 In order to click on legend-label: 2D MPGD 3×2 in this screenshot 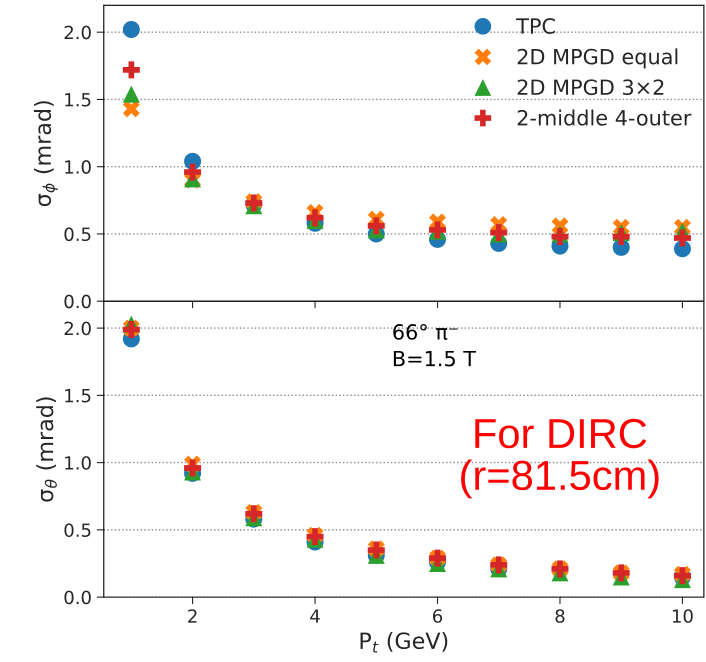, I will do `click(591, 87)`.